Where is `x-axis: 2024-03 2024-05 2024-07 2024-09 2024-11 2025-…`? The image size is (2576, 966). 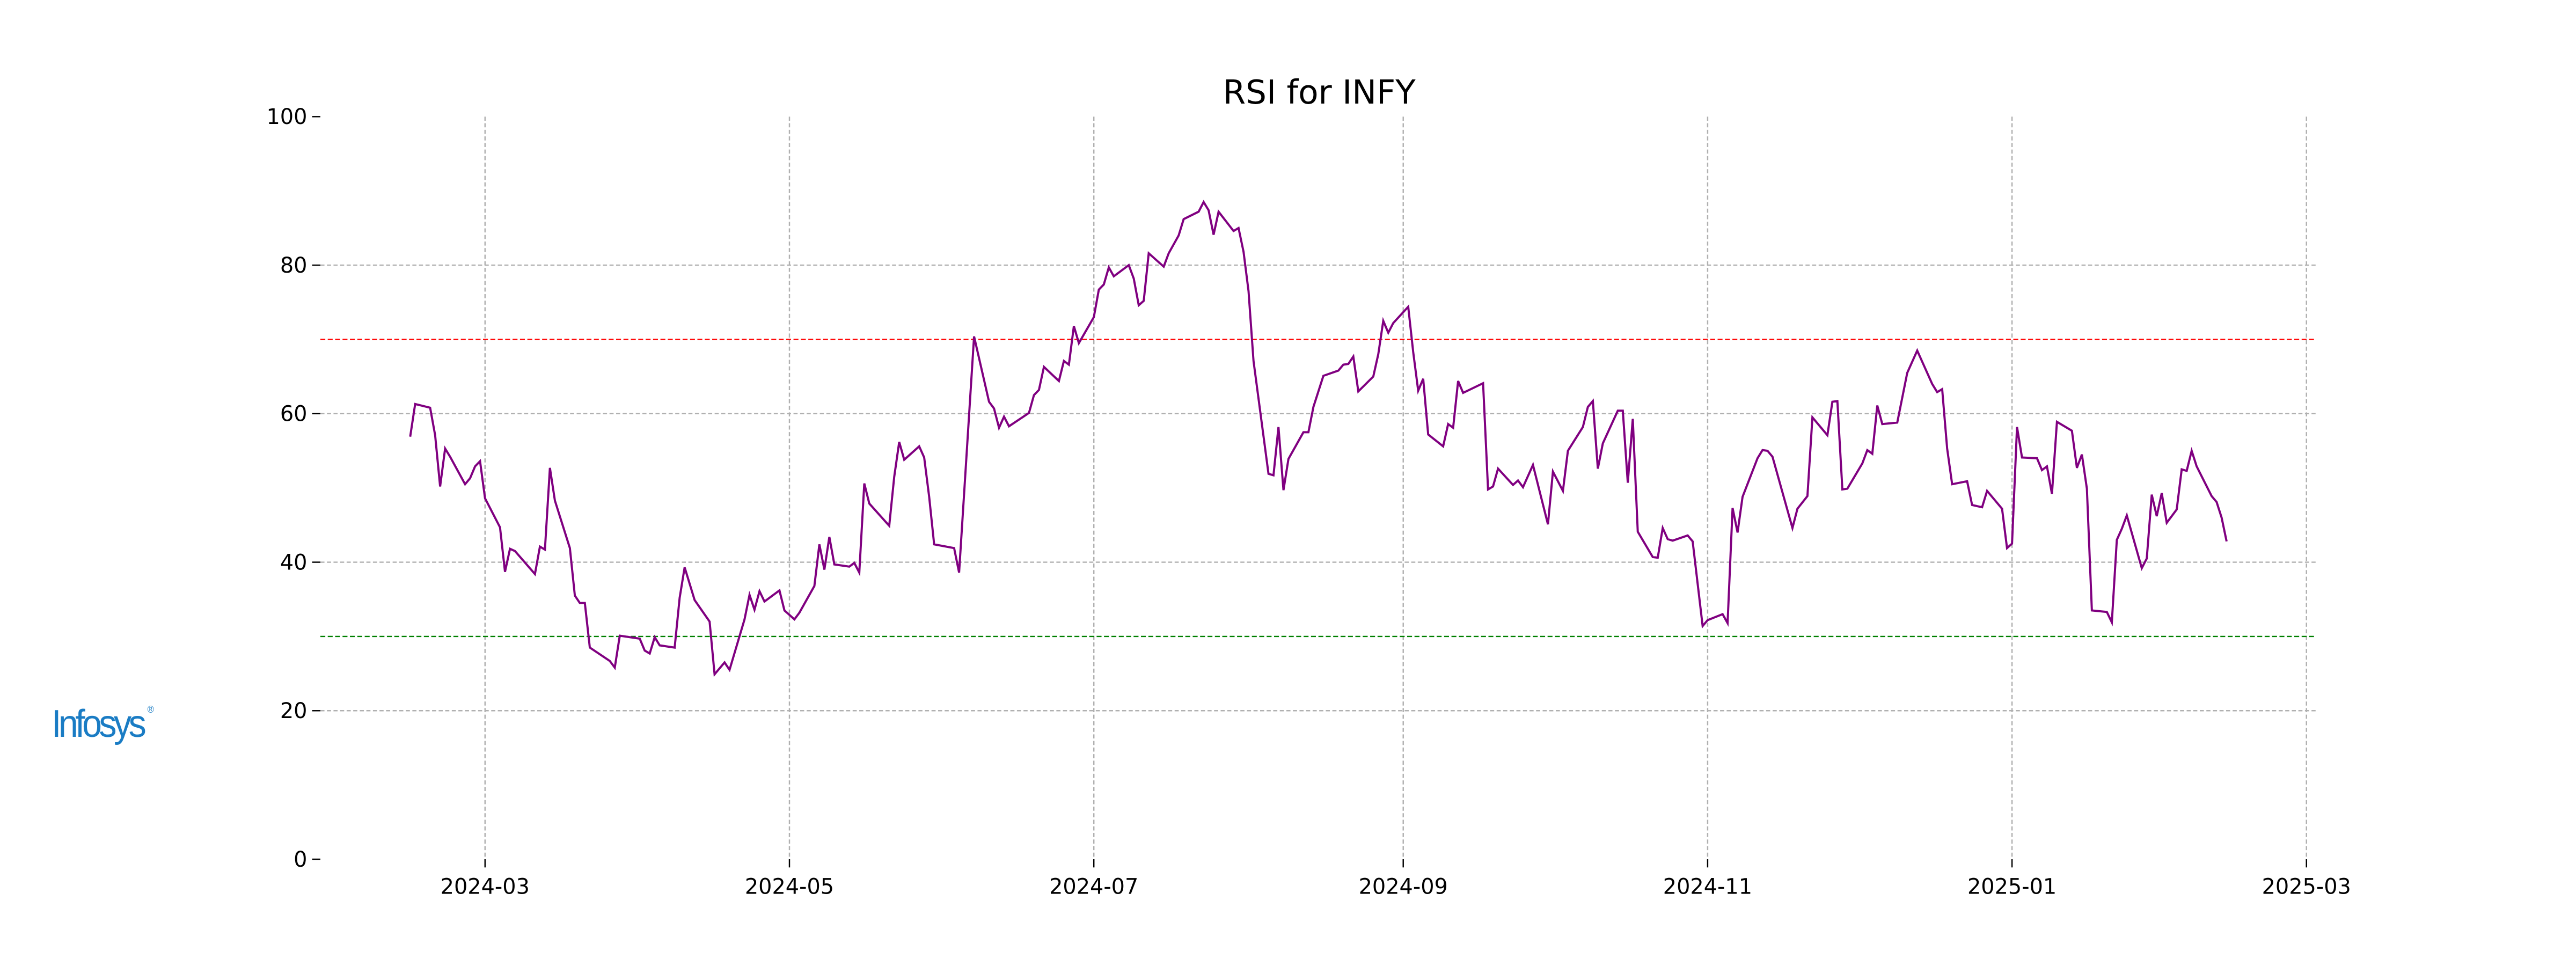
x-axis: 2024-03 2024-05 2024-07 2024-09 2024-11 2025-… is located at coordinates (1396, 879).